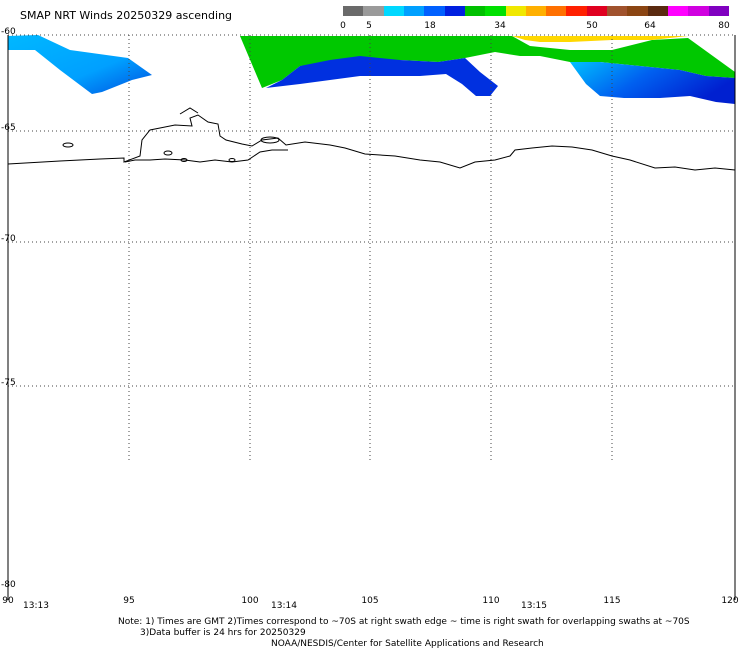 This screenshot has height=650, width=740. Describe the element at coordinates (592, 26) in the screenshot. I see `colorbar-tick-label: 50` at that location.